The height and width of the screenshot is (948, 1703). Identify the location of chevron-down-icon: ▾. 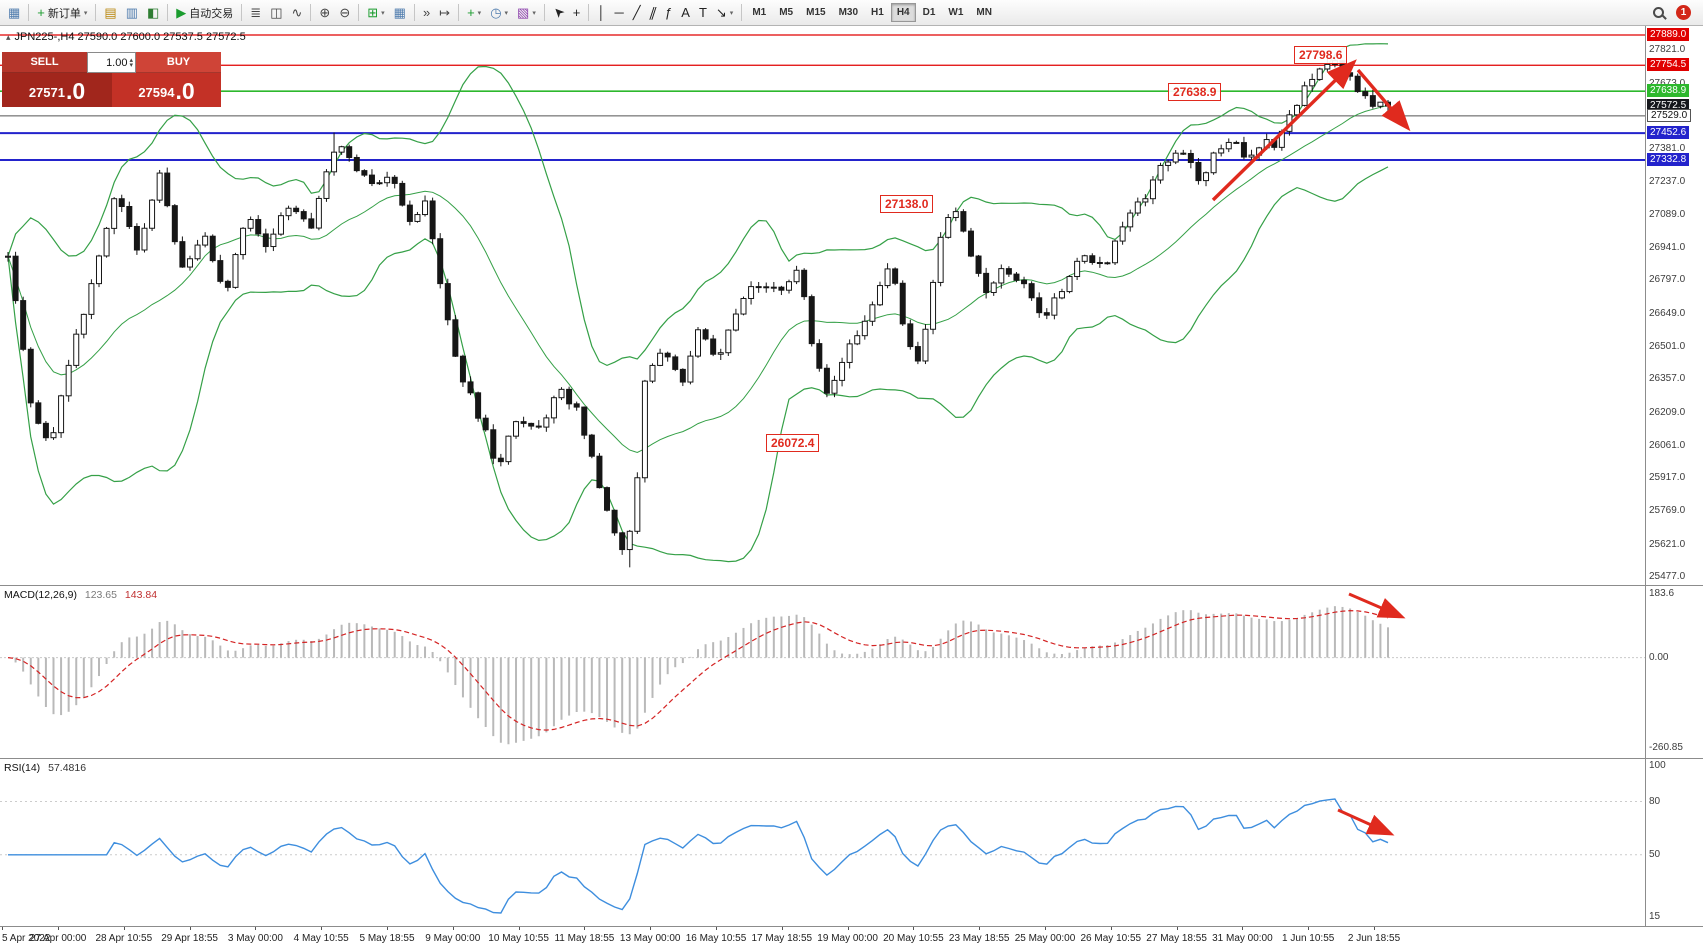
(731, 13).